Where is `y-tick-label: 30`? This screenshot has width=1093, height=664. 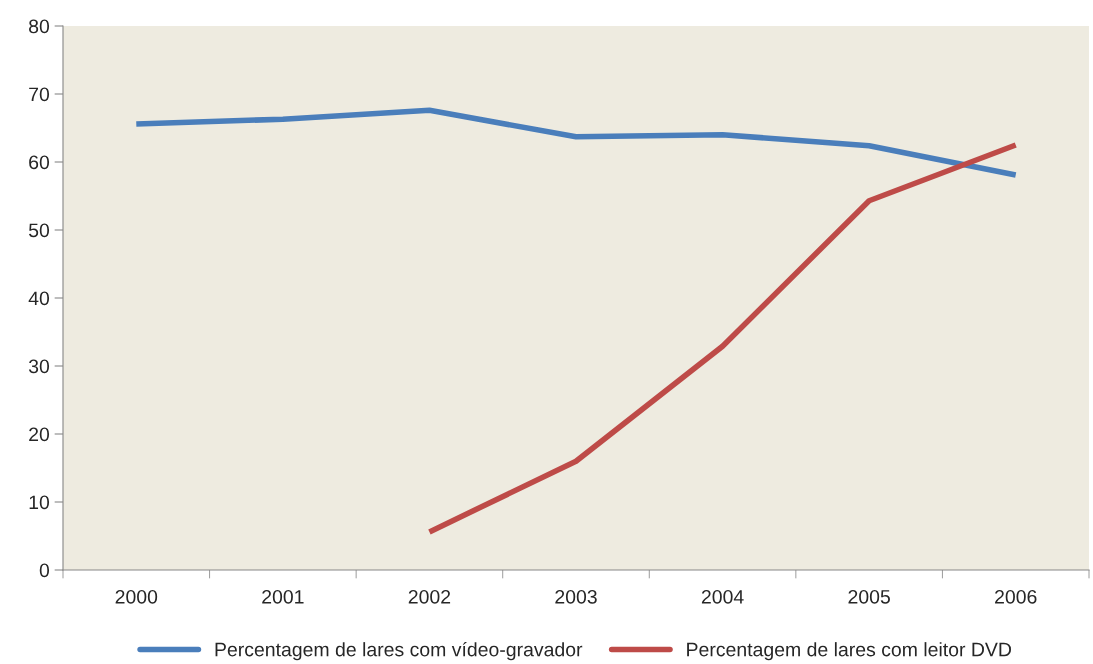 y-tick-label: 30 is located at coordinates (39, 366).